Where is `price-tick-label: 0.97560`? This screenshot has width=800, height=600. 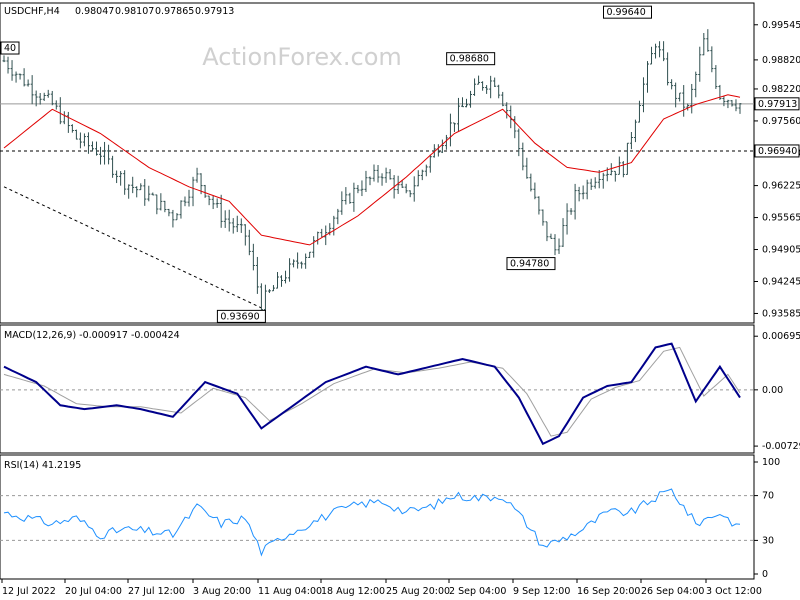
price-tick-label: 0.97560 is located at coordinates (781, 121).